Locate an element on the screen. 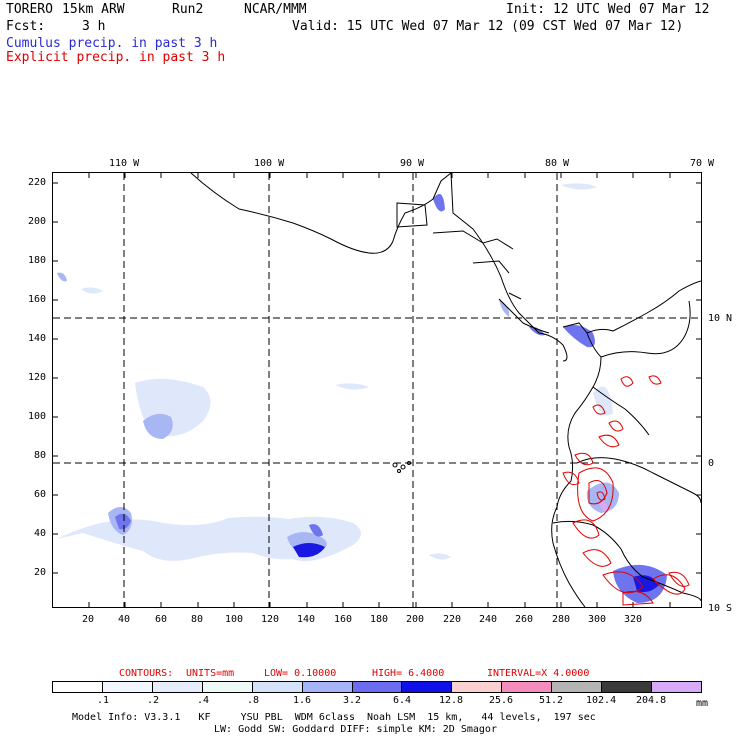  y-tick-label: 20 is located at coordinates (40, 572).